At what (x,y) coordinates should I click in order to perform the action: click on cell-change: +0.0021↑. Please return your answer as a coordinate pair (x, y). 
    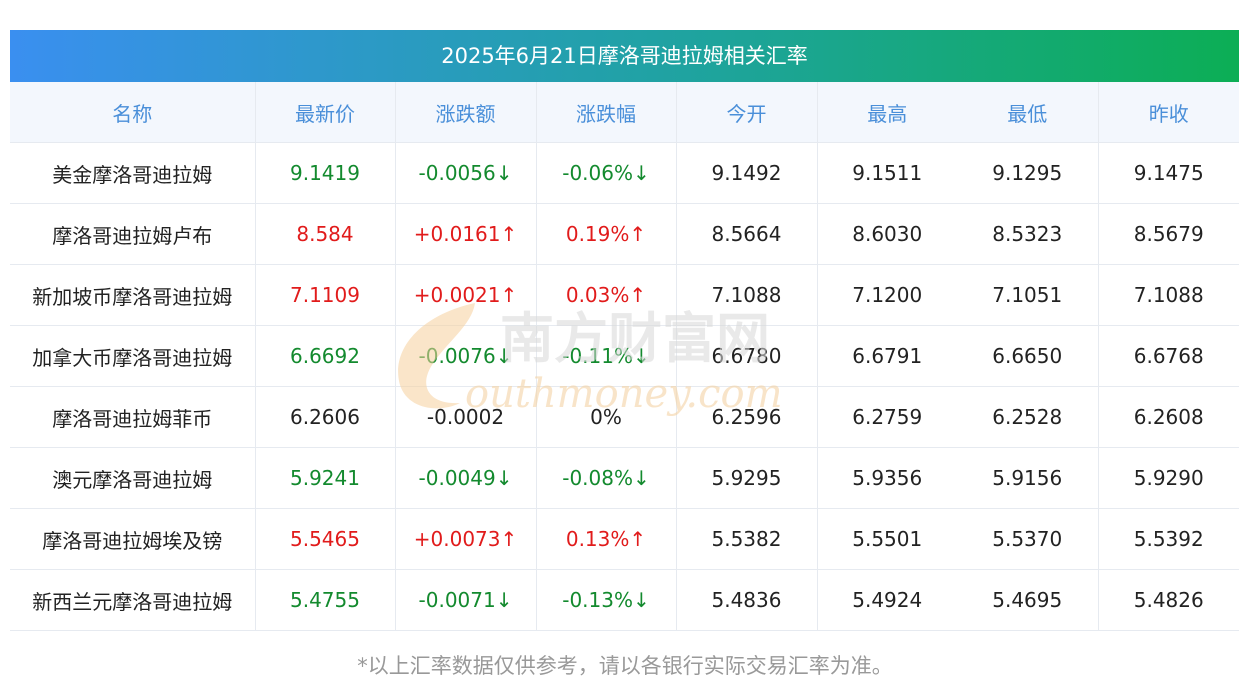
    Looking at the image, I should click on (466, 295).